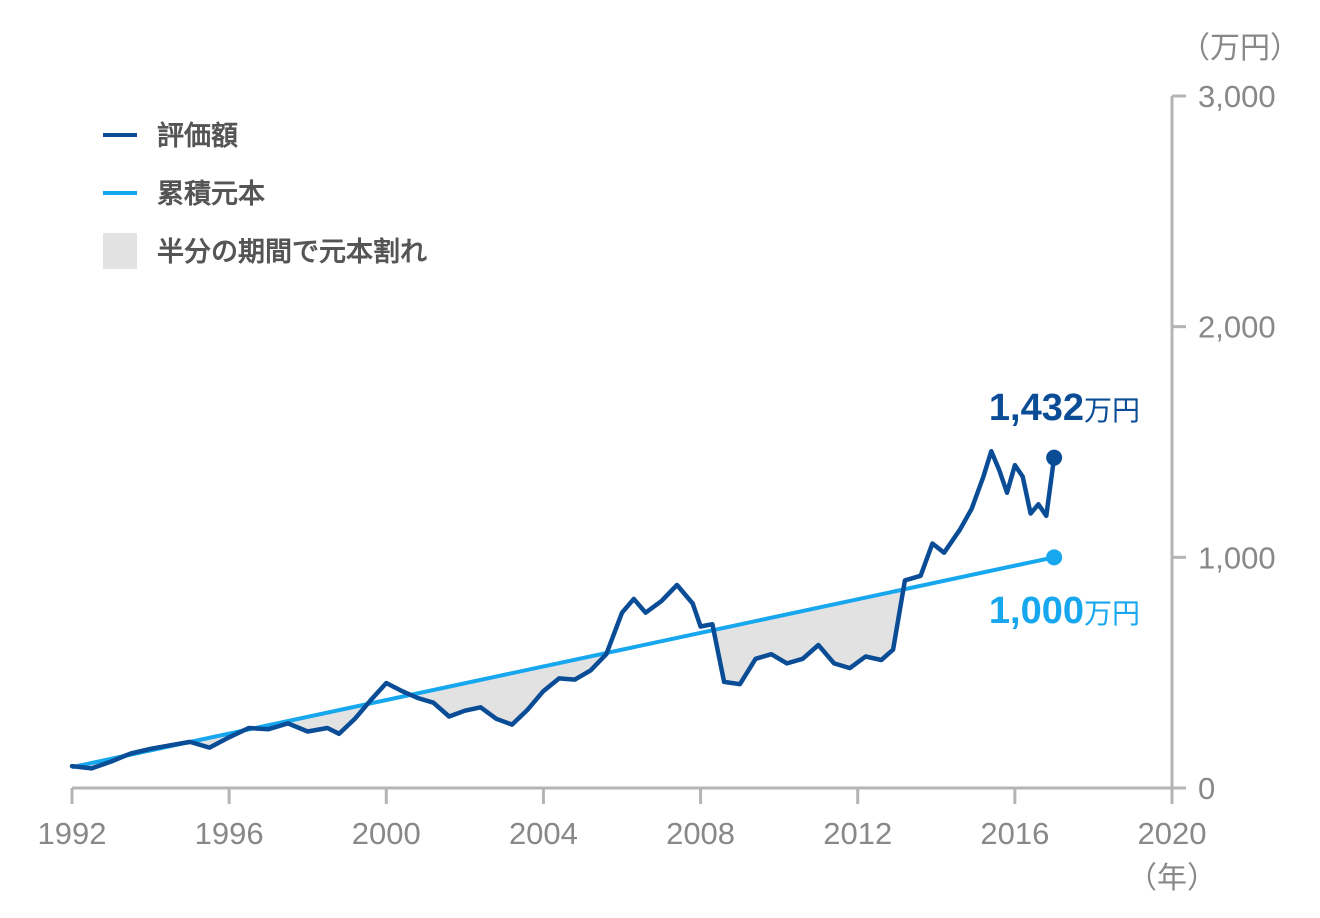 The width and height of the screenshot is (1320, 918). Describe the element at coordinates (211, 194) in the screenshot. I see `legend-label-principal: 累積元本` at that location.